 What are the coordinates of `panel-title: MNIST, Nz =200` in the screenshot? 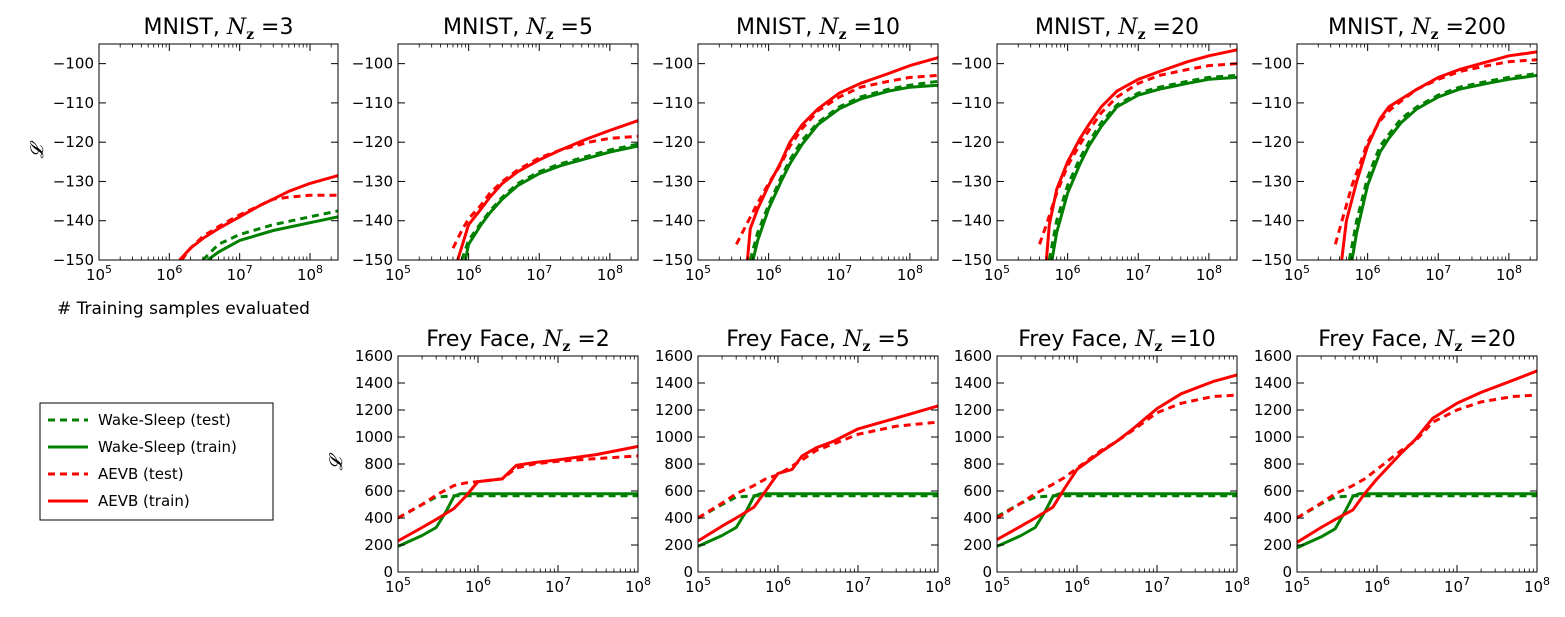 It's located at (1417, 29).